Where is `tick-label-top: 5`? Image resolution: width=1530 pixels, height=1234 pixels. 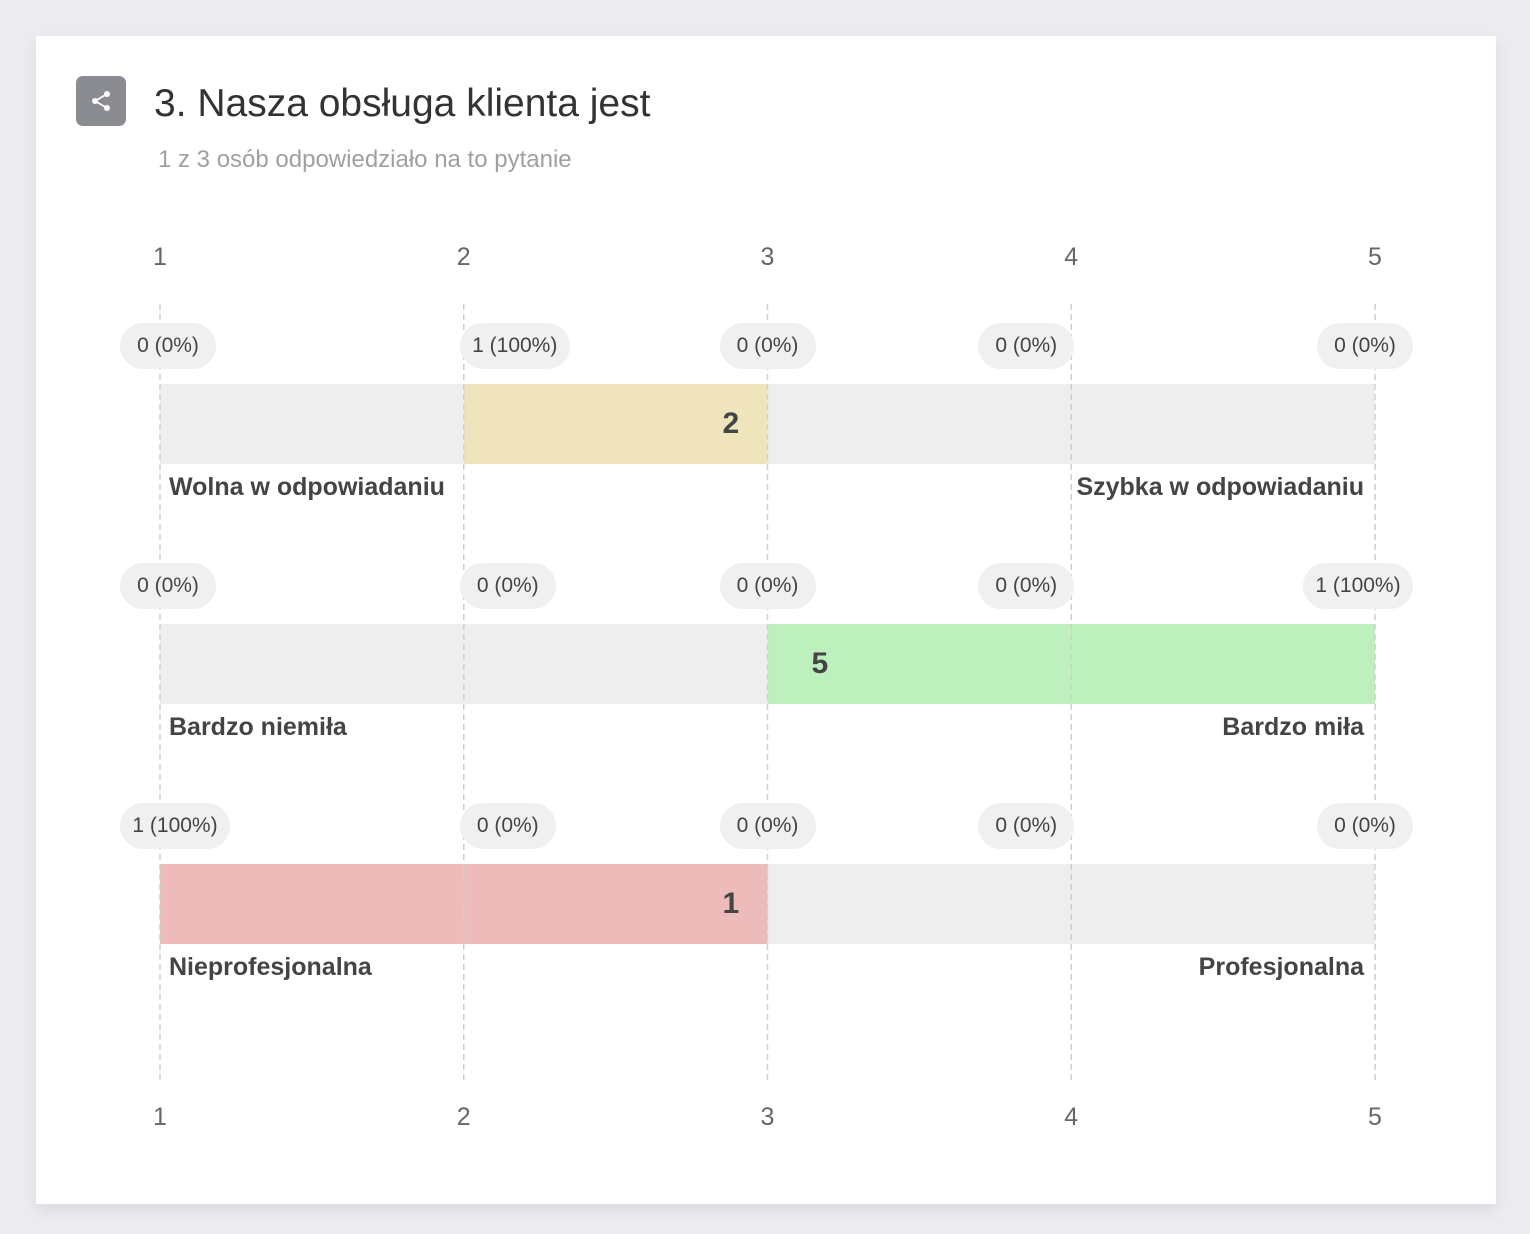
tick-label-top: 5 is located at coordinates (1375, 257).